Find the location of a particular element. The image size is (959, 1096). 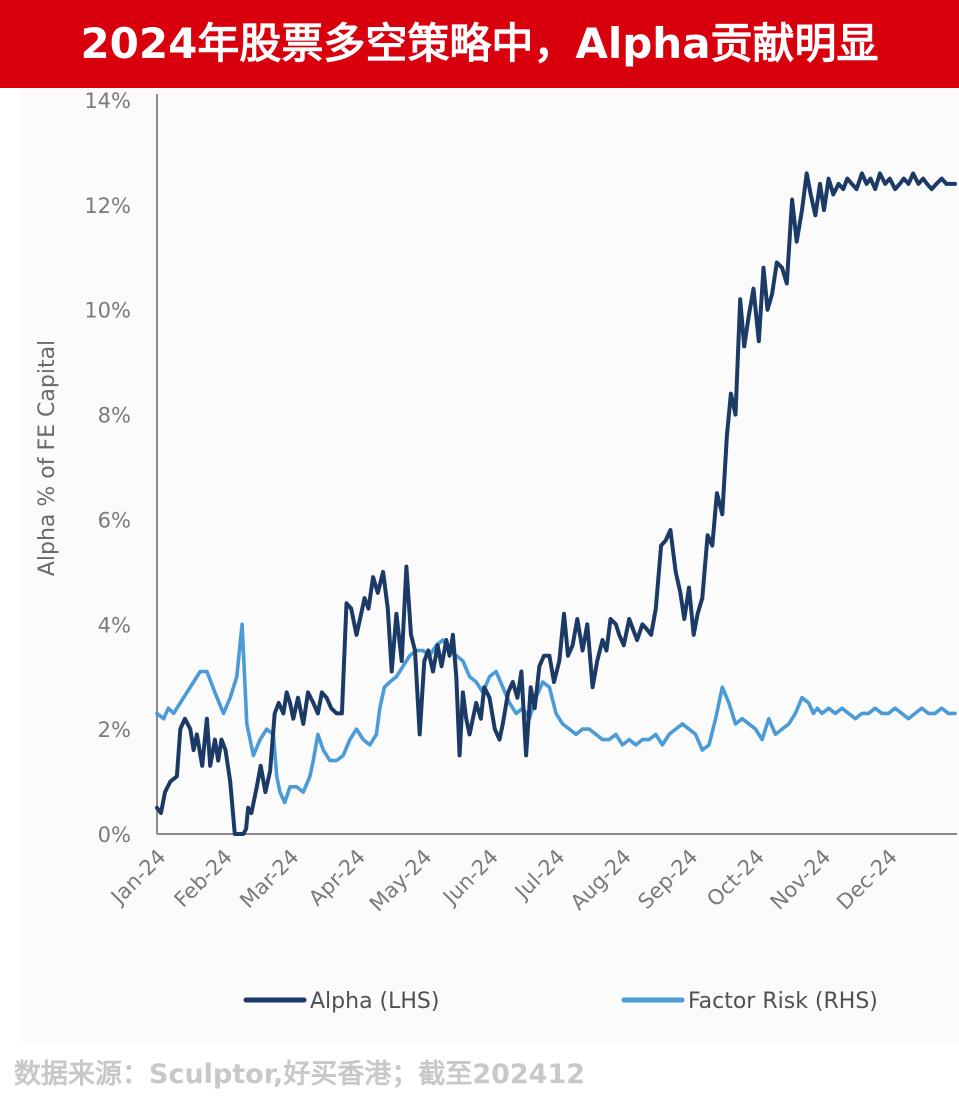

y-axis-ticks: 0% 2% 4% 6% 8% 10% 12% 14% is located at coordinates (107, 468).